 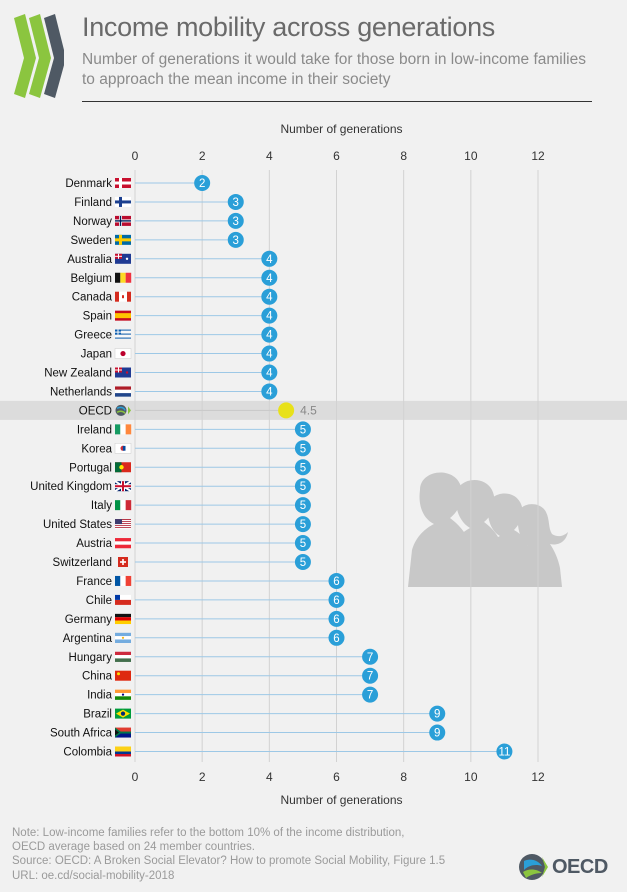 What do you see at coordinates (488, 529) in the screenshot?
I see `family-silhouettes-icon` at bounding box center [488, 529].